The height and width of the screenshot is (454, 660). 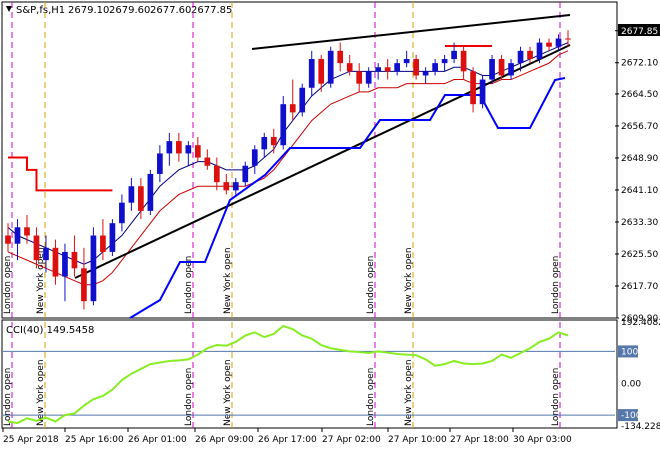 What do you see at coordinates (639, 127) in the screenshot?
I see `price-tick-label: 2656.70` at bounding box center [639, 127].